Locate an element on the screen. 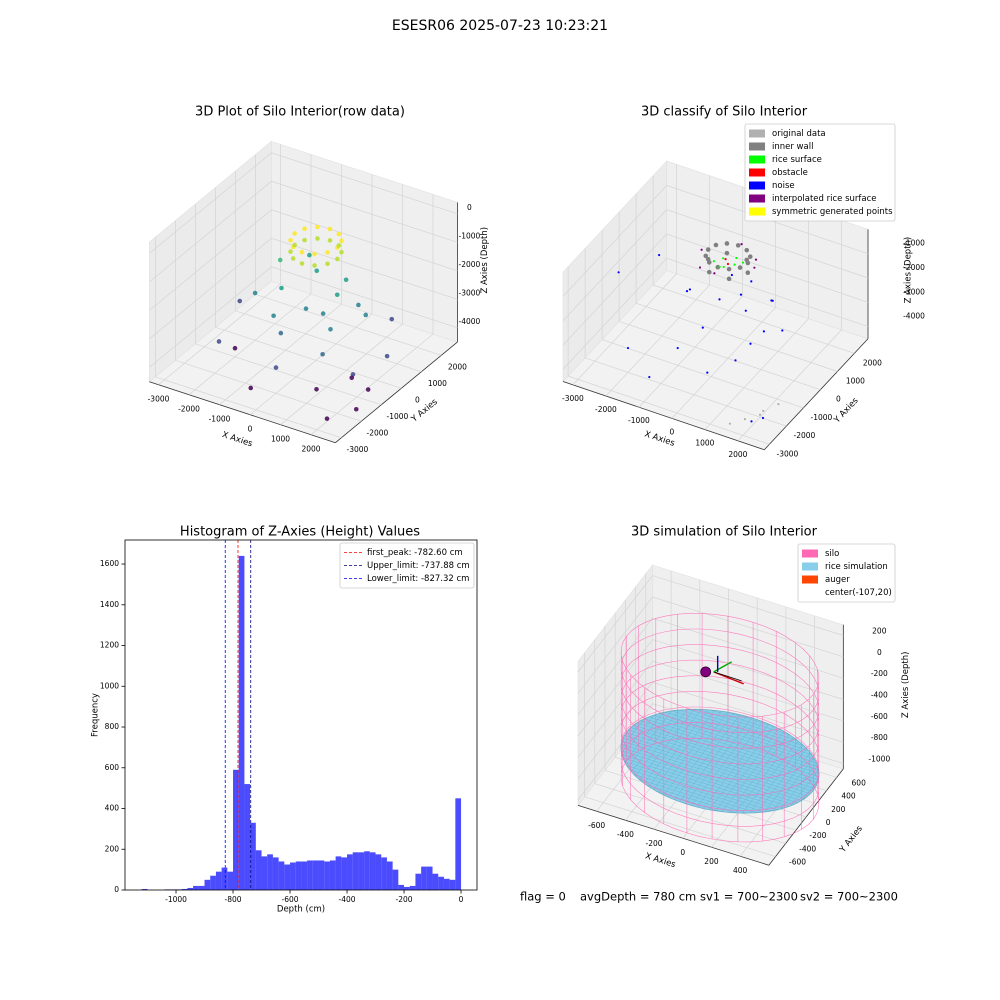 This screenshot has height=1000, width=1000. y-tick-label: 1200 is located at coordinates (109, 645).